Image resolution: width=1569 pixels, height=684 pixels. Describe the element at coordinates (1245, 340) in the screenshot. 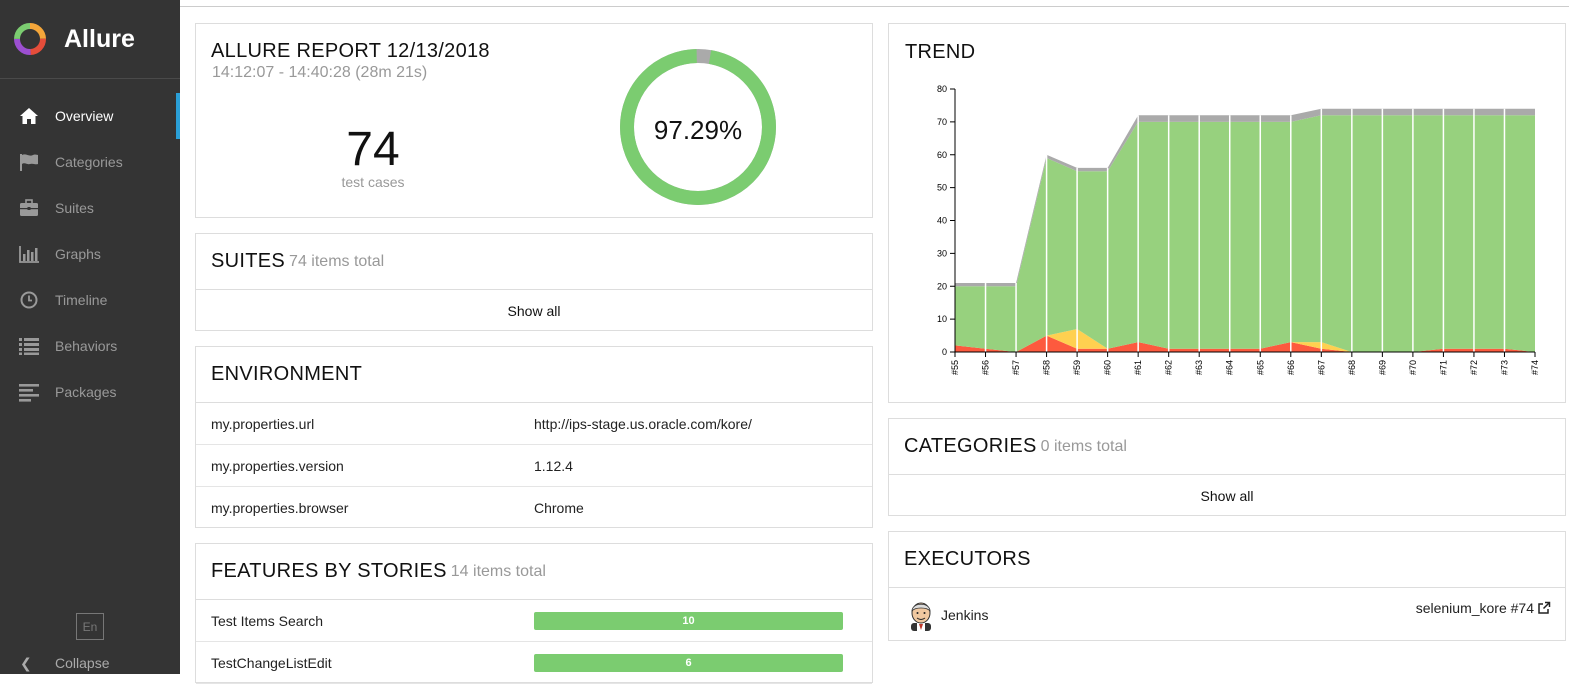

I see `trend-area-broken` at that location.